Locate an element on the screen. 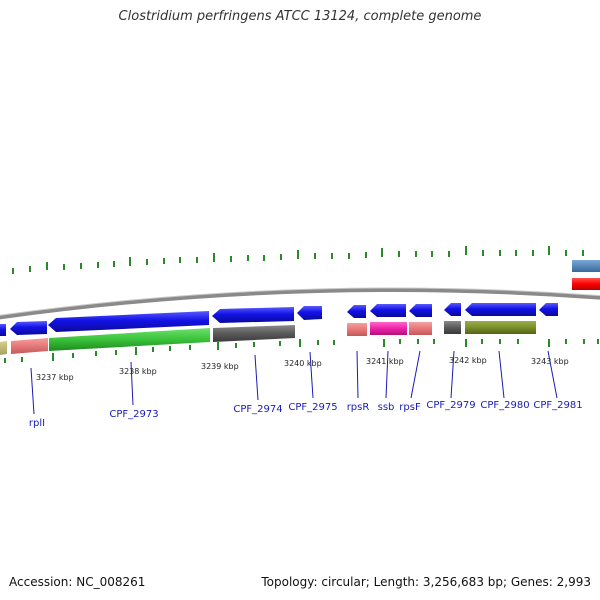 This screenshot has height=600, width=600. gene-label-cpf-2975: CPF_2975 is located at coordinates (312, 407).